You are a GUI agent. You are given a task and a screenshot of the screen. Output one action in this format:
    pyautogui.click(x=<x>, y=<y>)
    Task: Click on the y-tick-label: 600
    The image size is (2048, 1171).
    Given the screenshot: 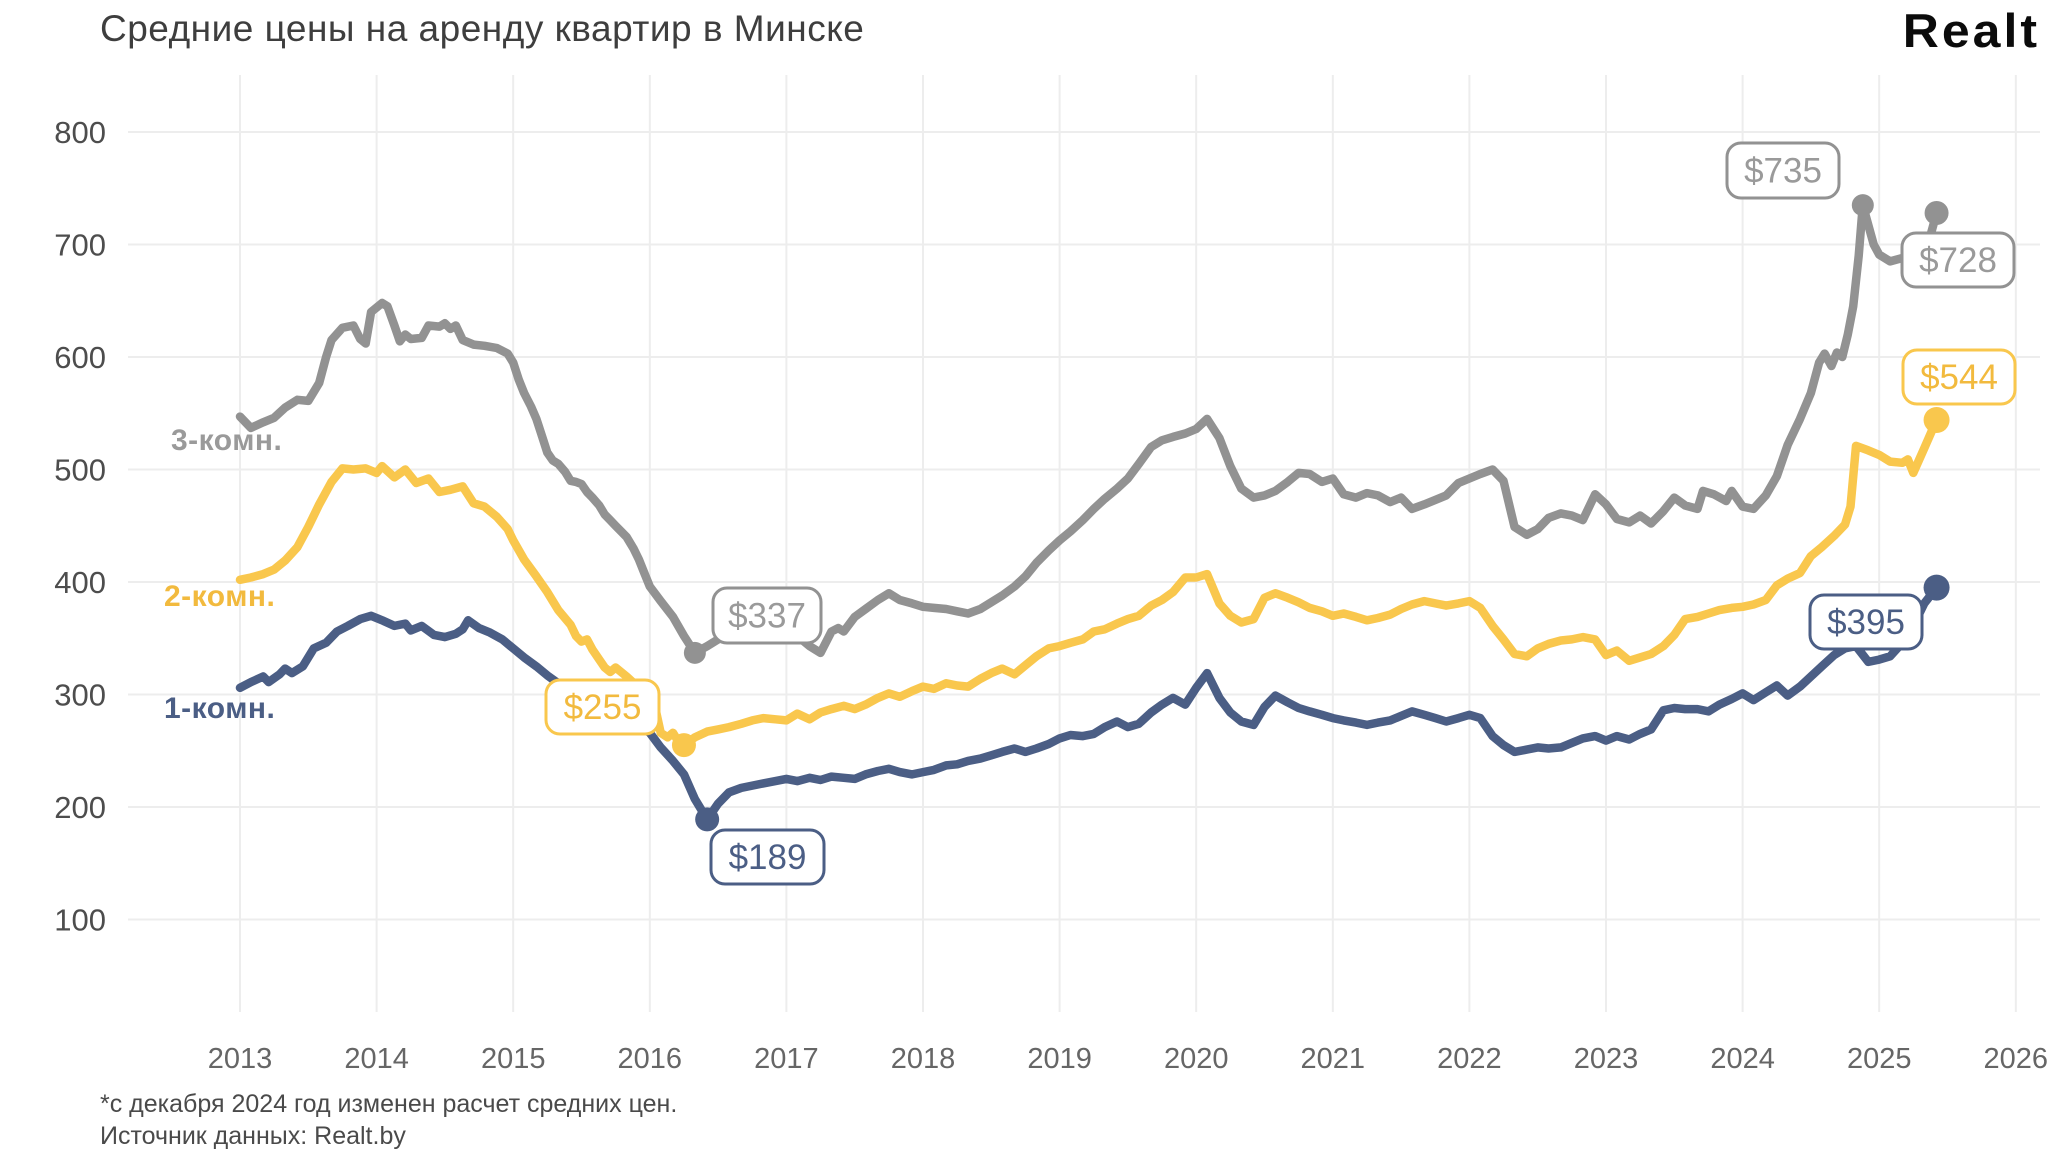 What is the action you would take?
    pyautogui.click(x=80, y=357)
    